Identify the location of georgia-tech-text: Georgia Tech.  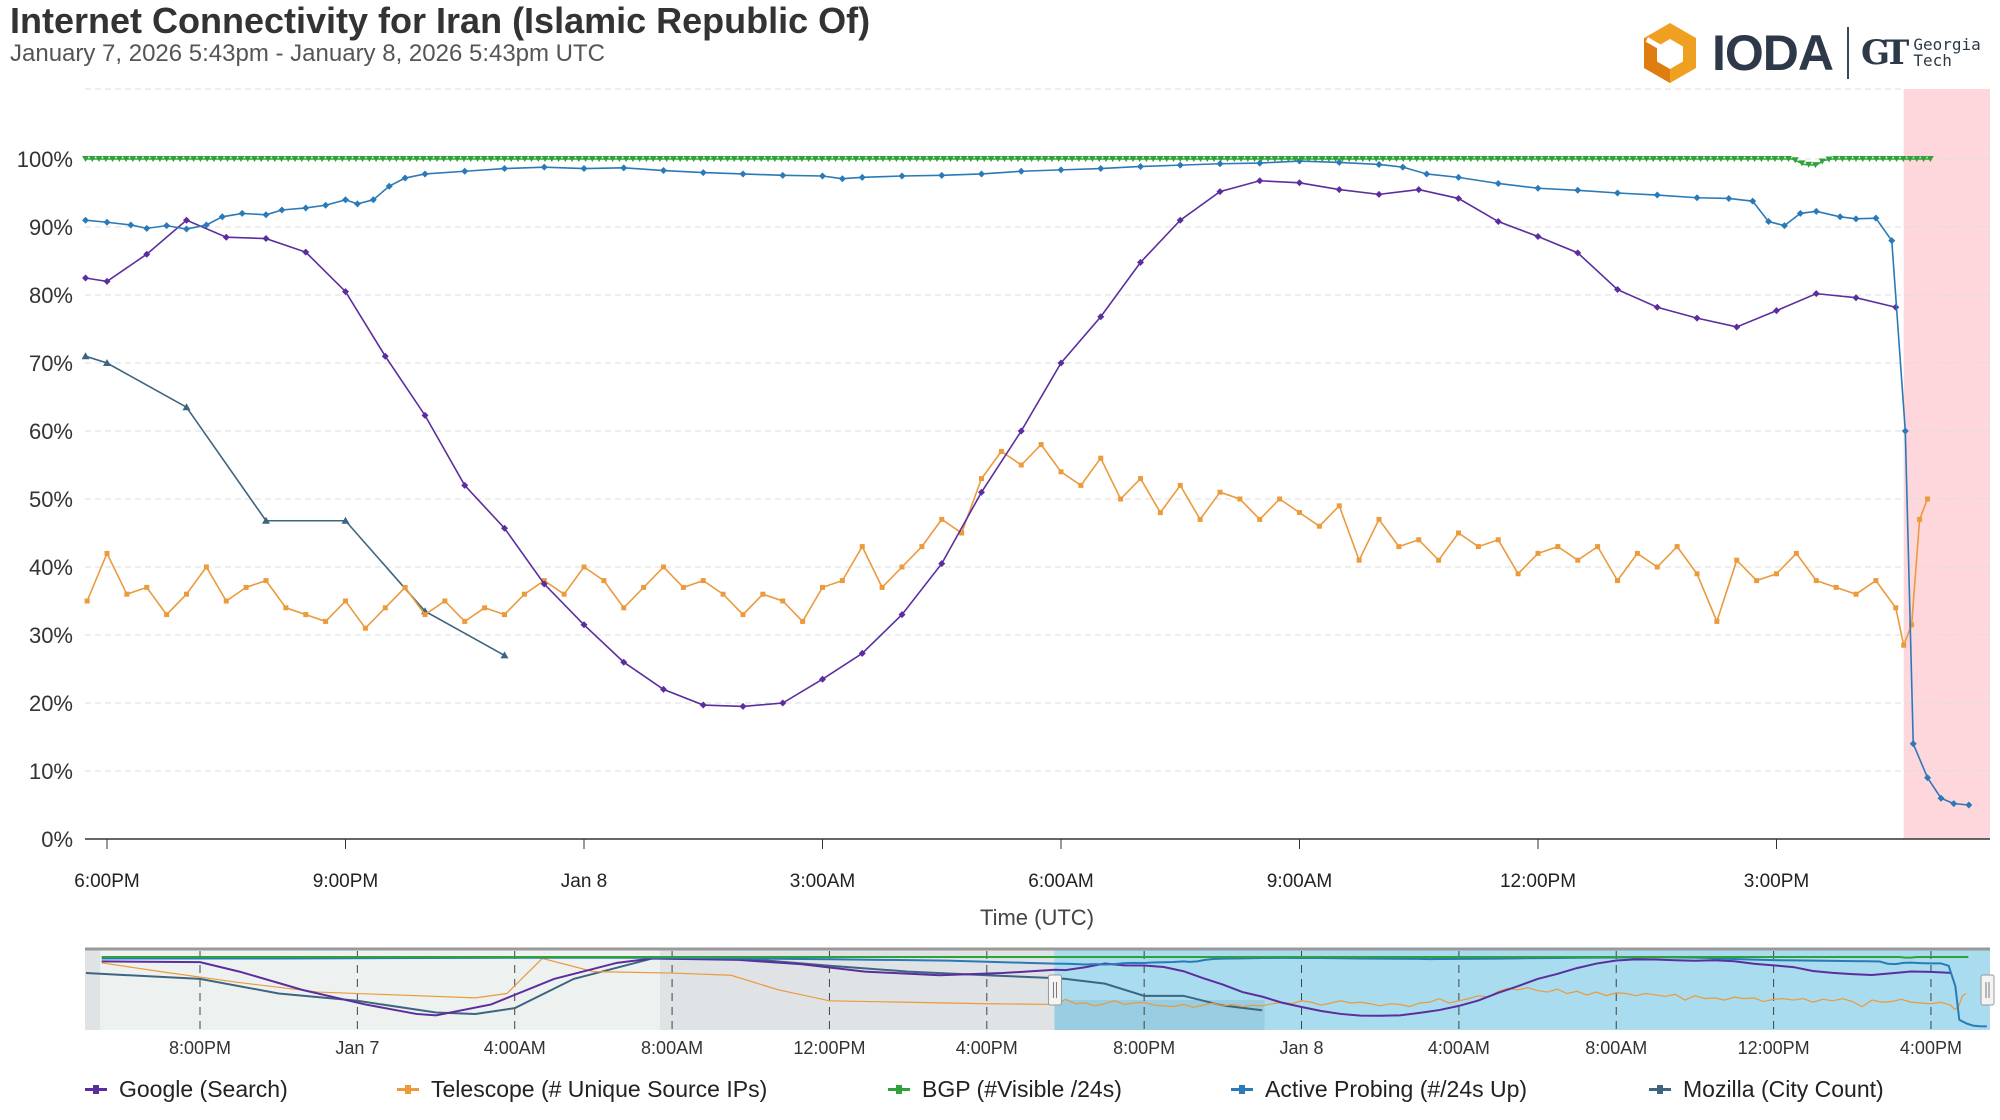
(1946, 53).